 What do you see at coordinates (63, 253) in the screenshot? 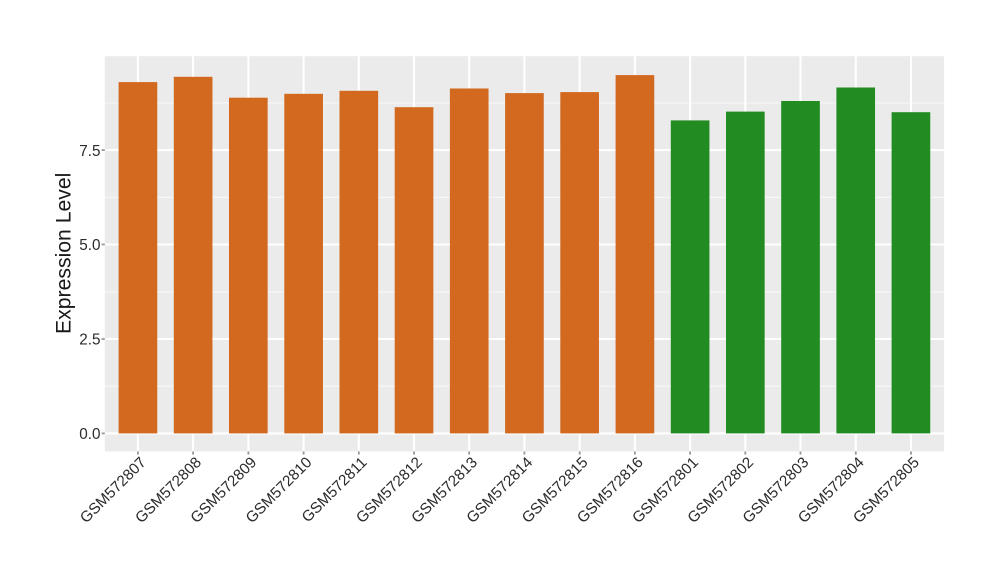
I see `svg-text: Expression Level` at bounding box center [63, 253].